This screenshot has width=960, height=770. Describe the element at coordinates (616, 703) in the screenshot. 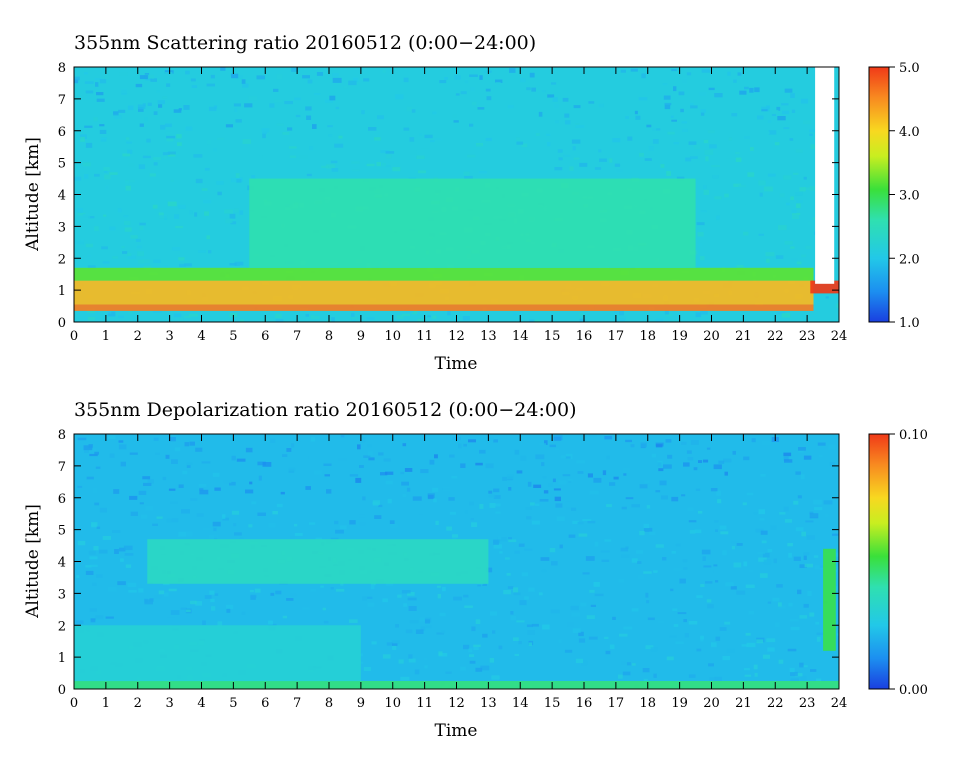

I see `x-tick-label: 17` at that location.